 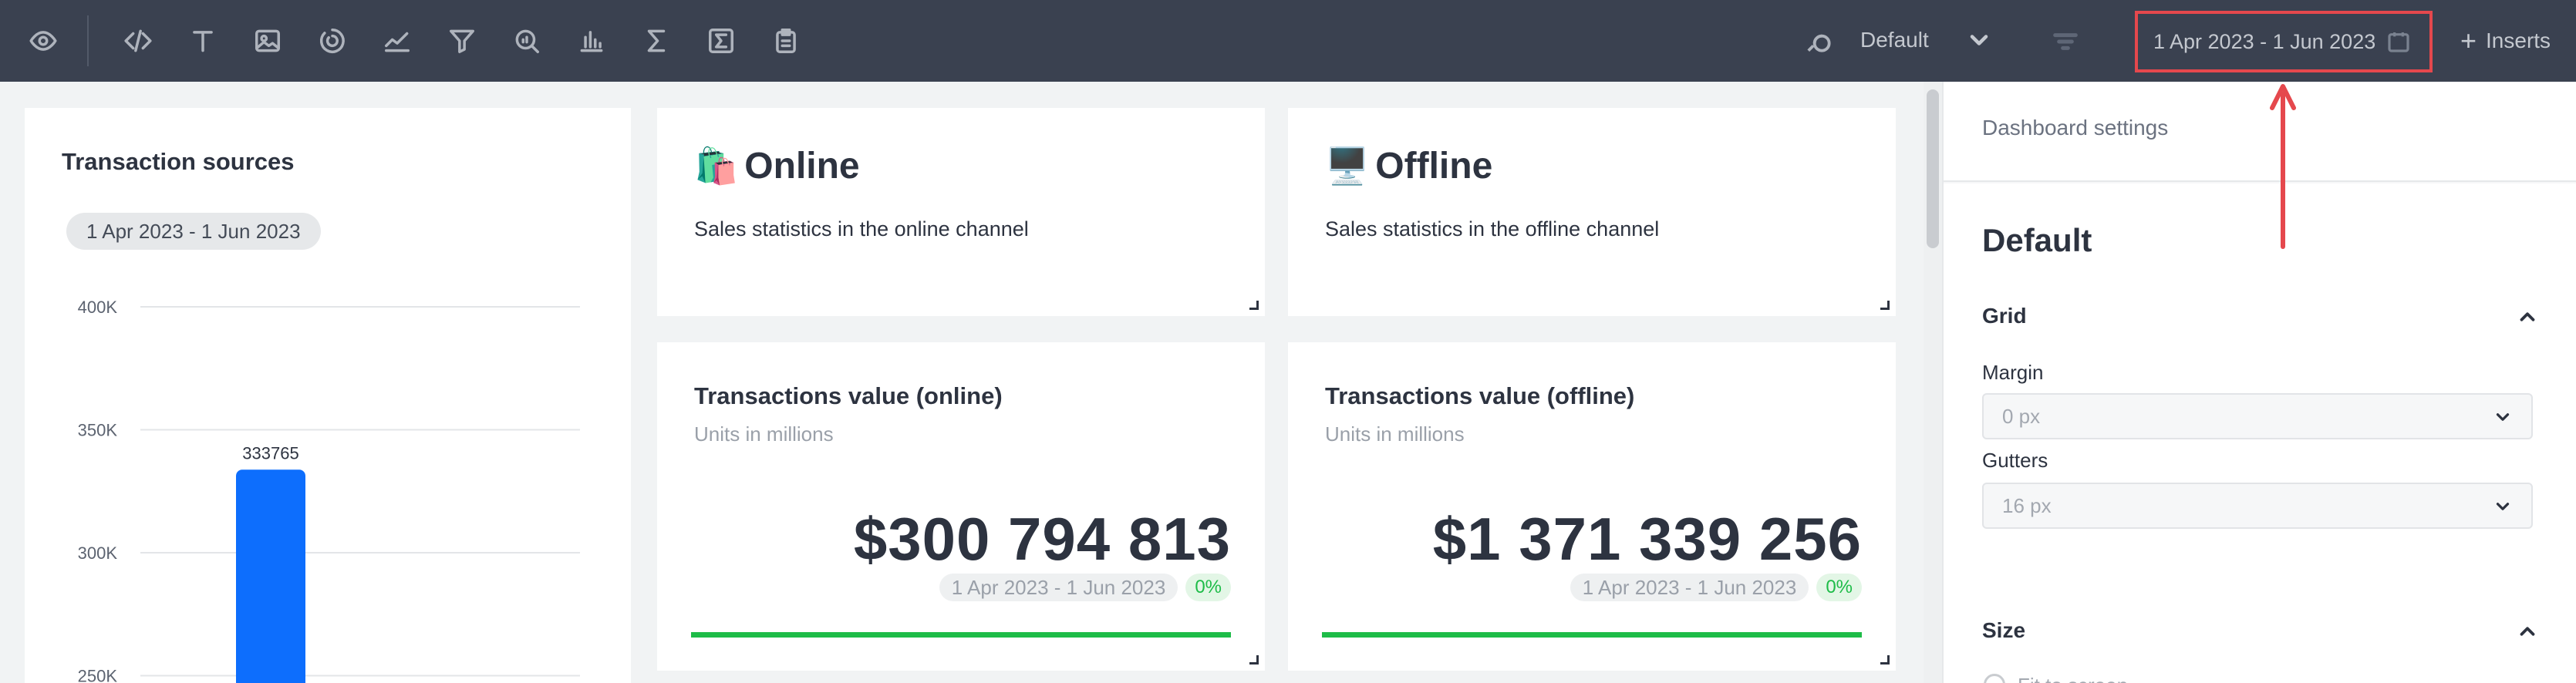 I want to click on toolbar-divider, so click(x=88, y=40).